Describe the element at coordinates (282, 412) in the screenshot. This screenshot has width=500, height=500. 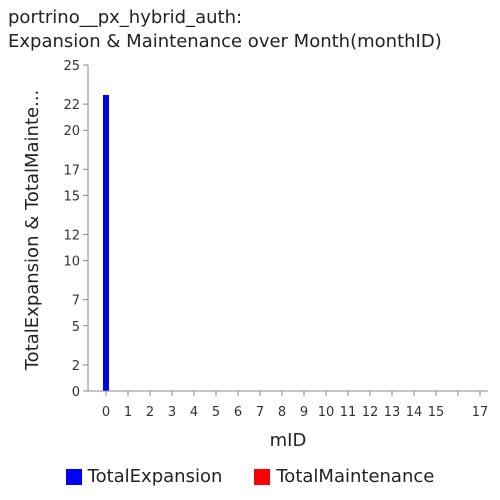
I see `x-tick-label: 8` at that location.